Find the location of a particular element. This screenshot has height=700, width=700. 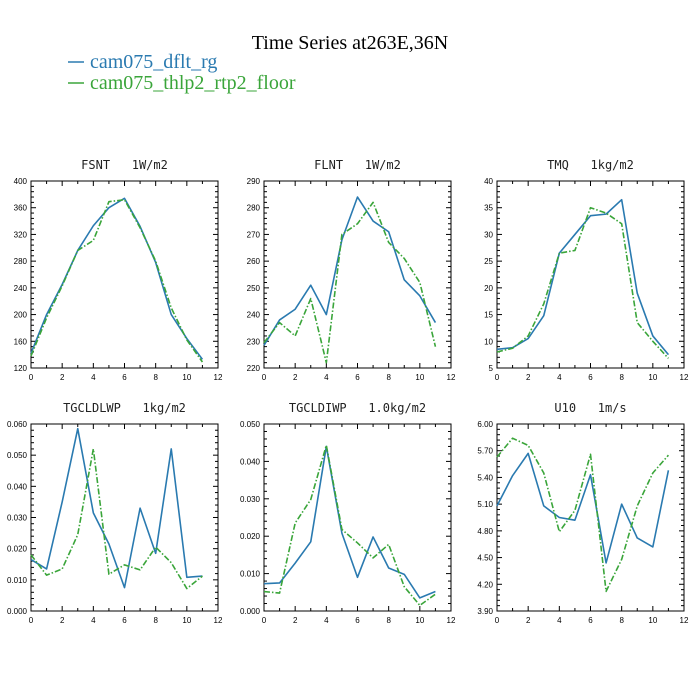

chart-panel-3: TMQ 1kg/m2 0 2 4 6 8 10 12 5 10 15 20 25 30 35 40 is located at coordinates (586, 270).